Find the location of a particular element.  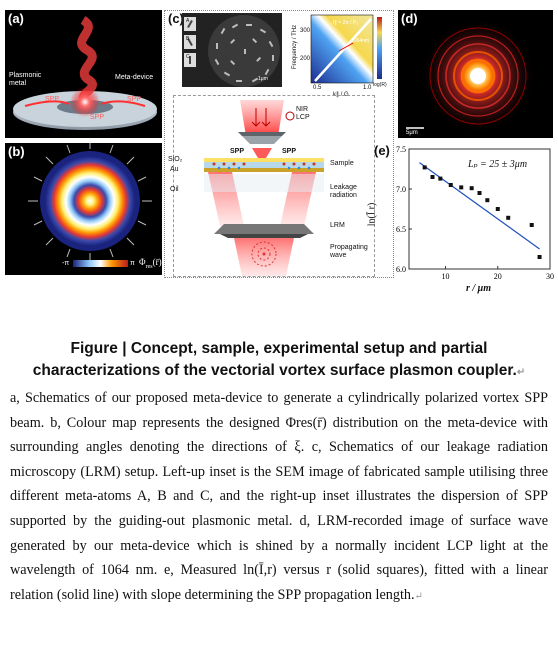

y-tick-label: 6.5 is located at coordinates (401, 229).